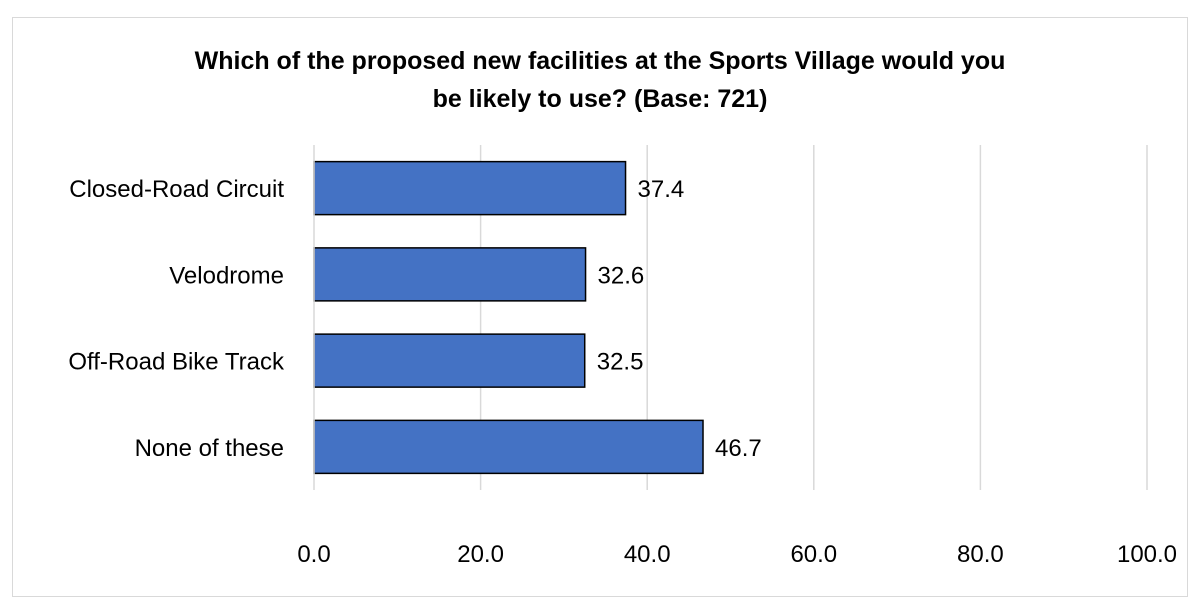  Describe the element at coordinates (620, 362) in the screenshot. I see `data-label: 32.5` at that location.